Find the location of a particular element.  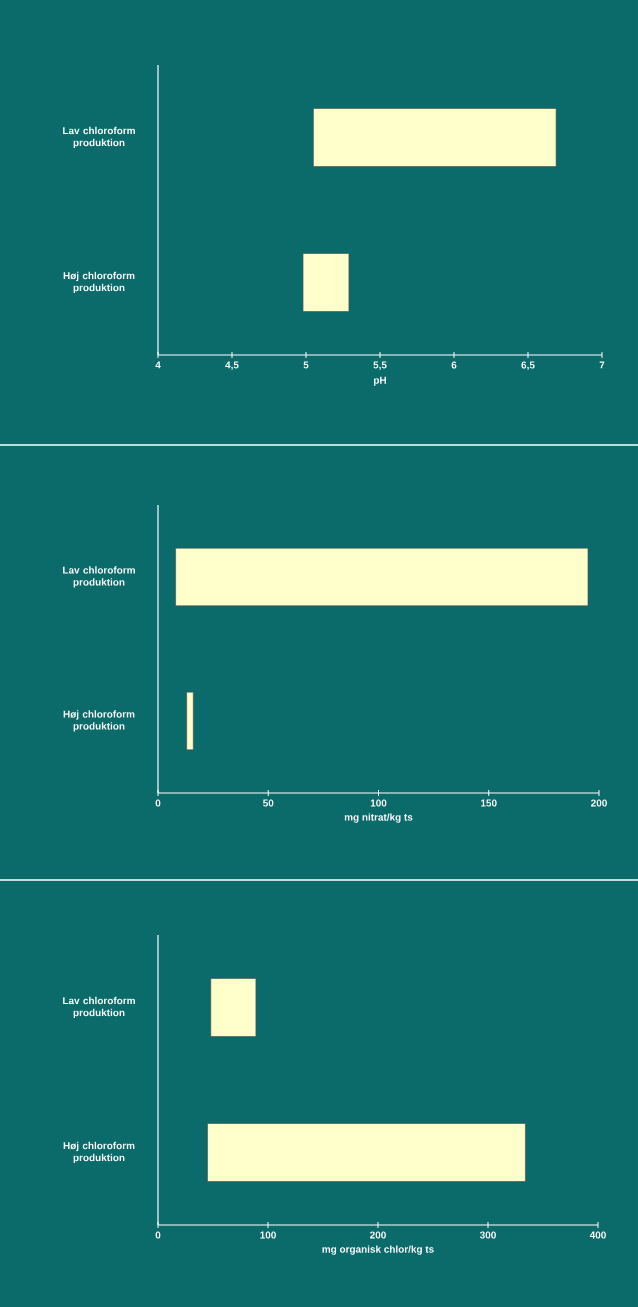

x-tick-label: 4 is located at coordinates (158, 365).